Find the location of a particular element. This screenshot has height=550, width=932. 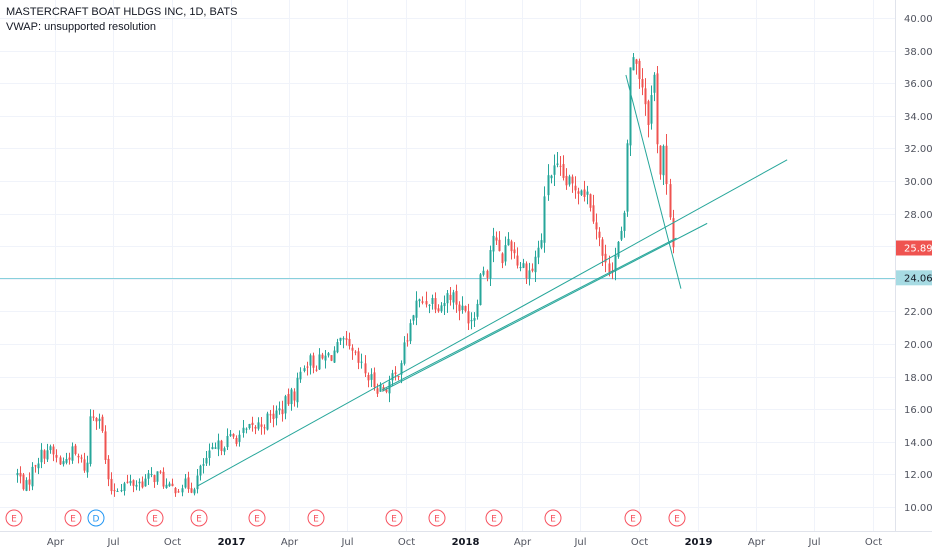

y-tick-label: 38.00 is located at coordinates (918, 52).